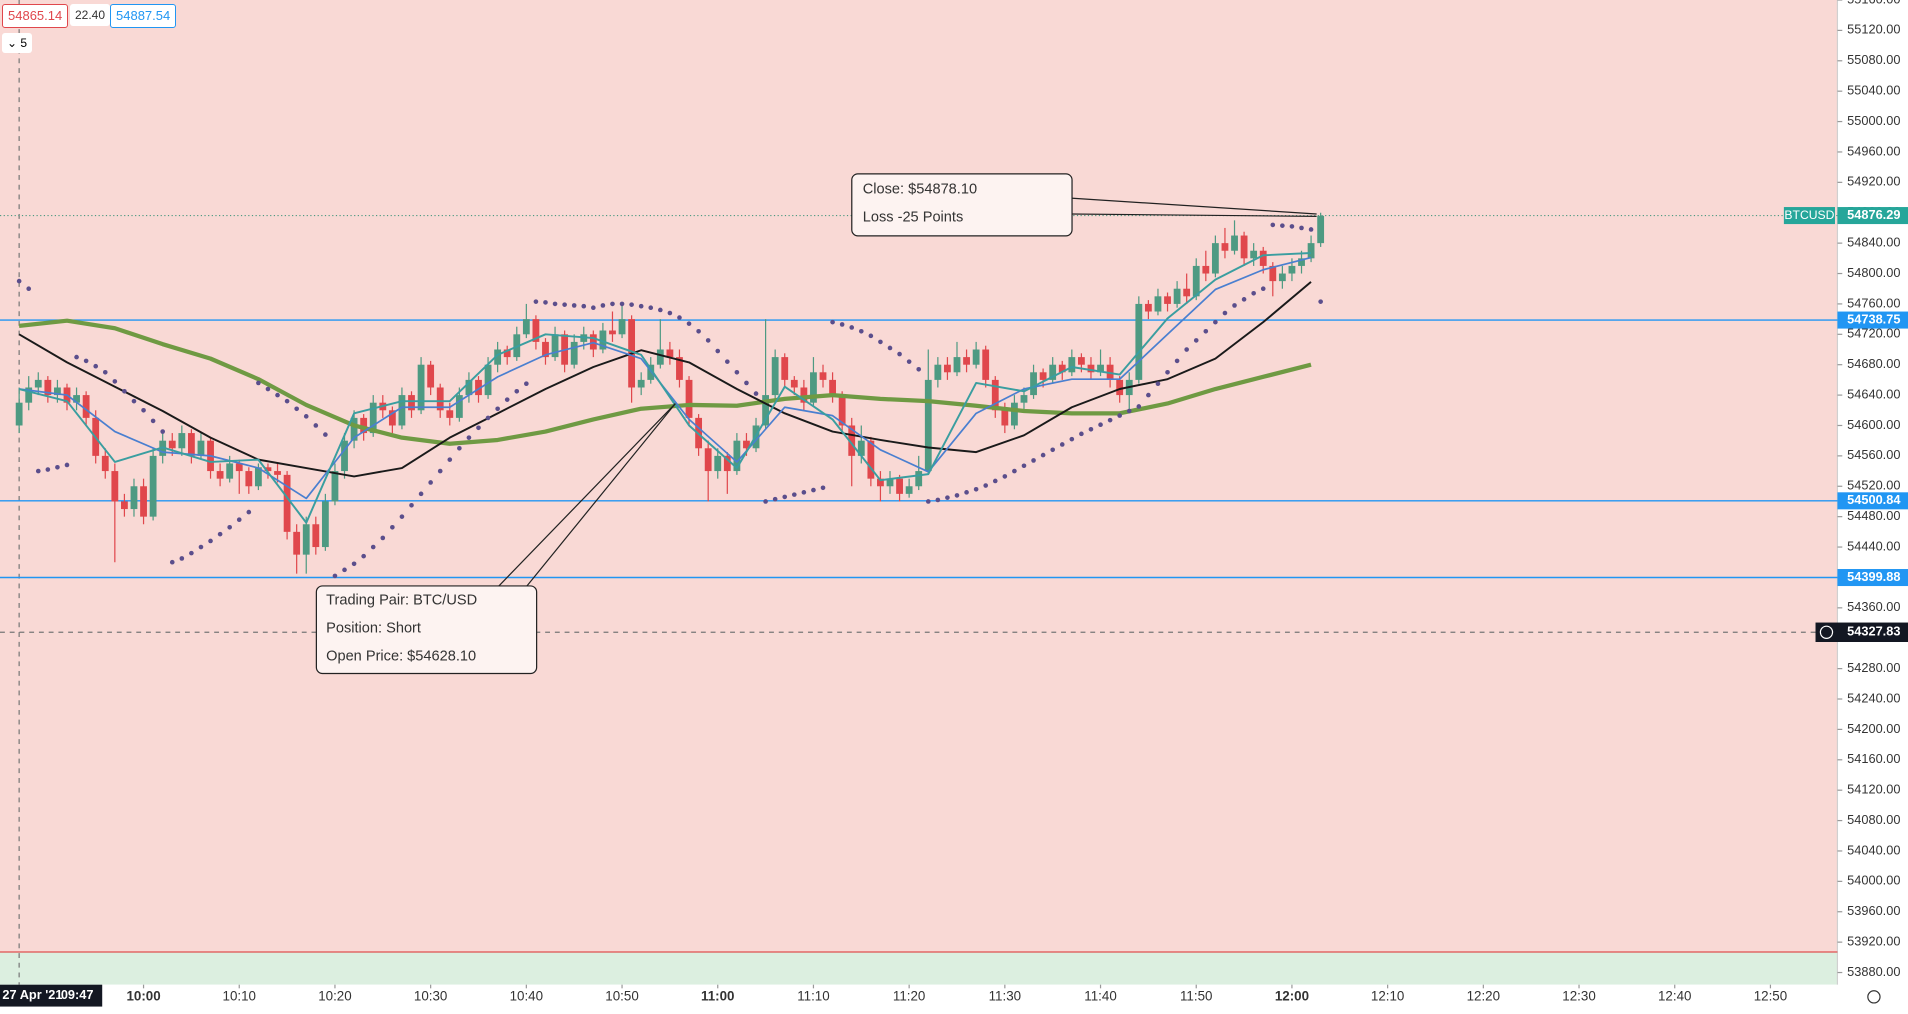 This screenshot has height=1014, width=1908. I want to click on moving-average, so click(665, 382).